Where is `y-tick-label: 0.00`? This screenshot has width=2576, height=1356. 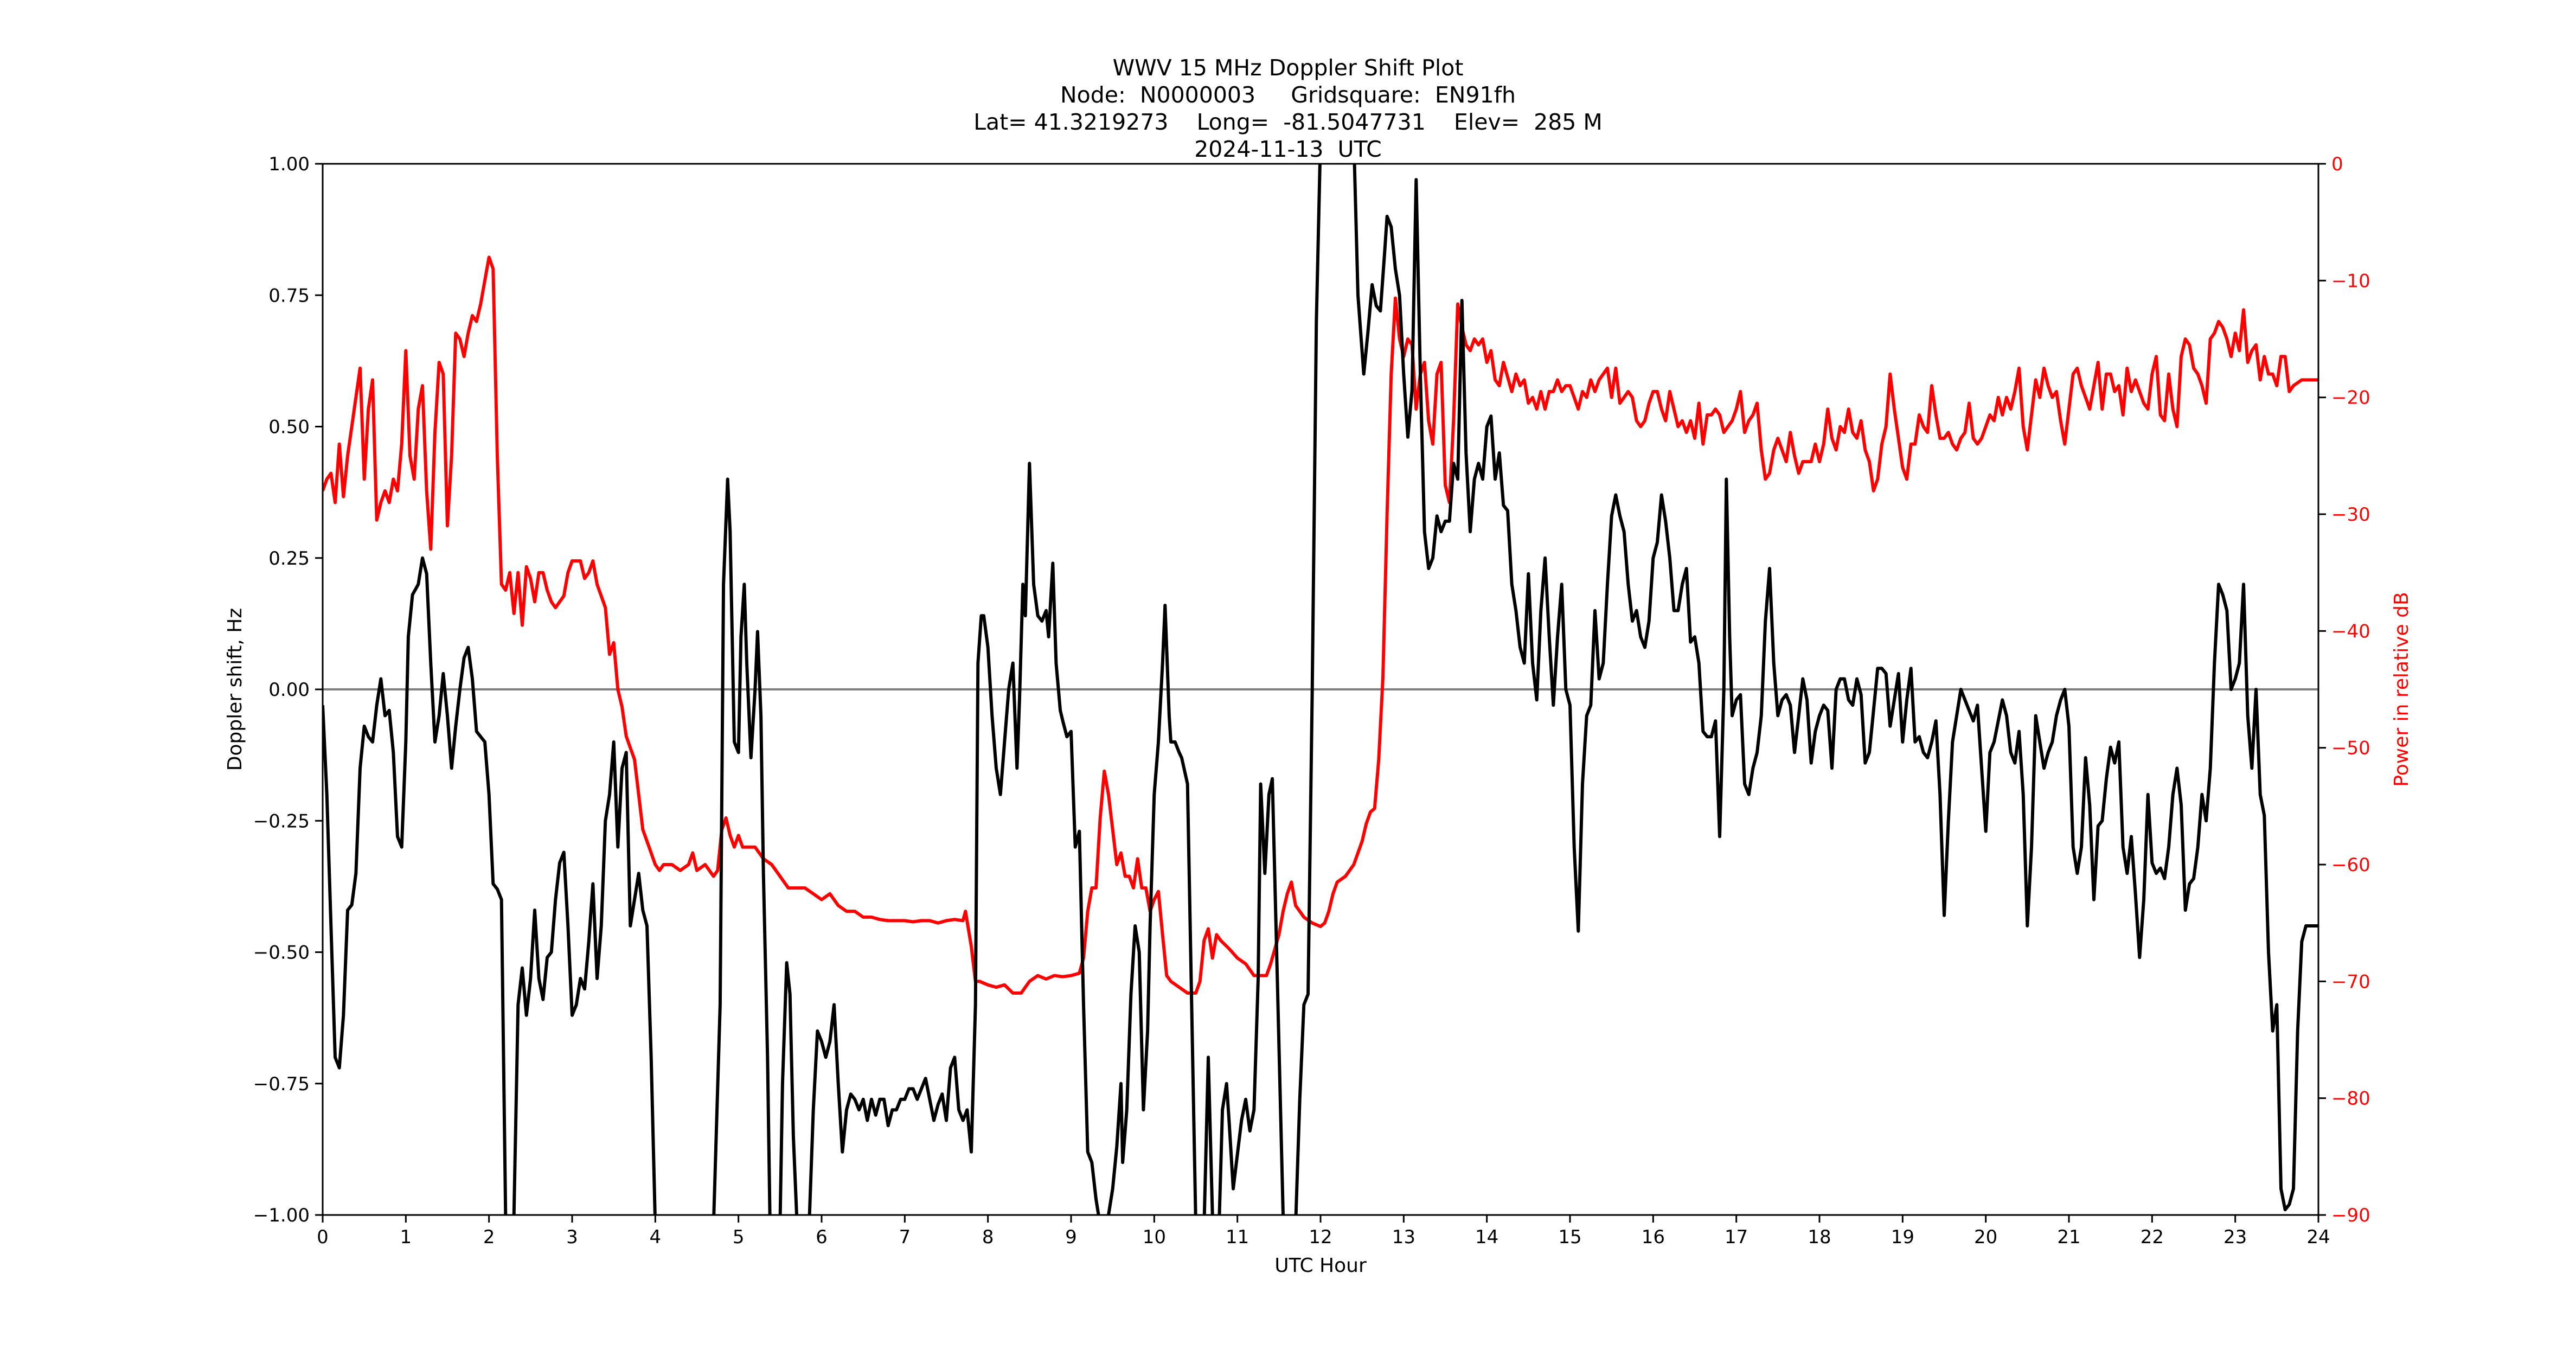 y-tick-label: 0.00 is located at coordinates (289, 690).